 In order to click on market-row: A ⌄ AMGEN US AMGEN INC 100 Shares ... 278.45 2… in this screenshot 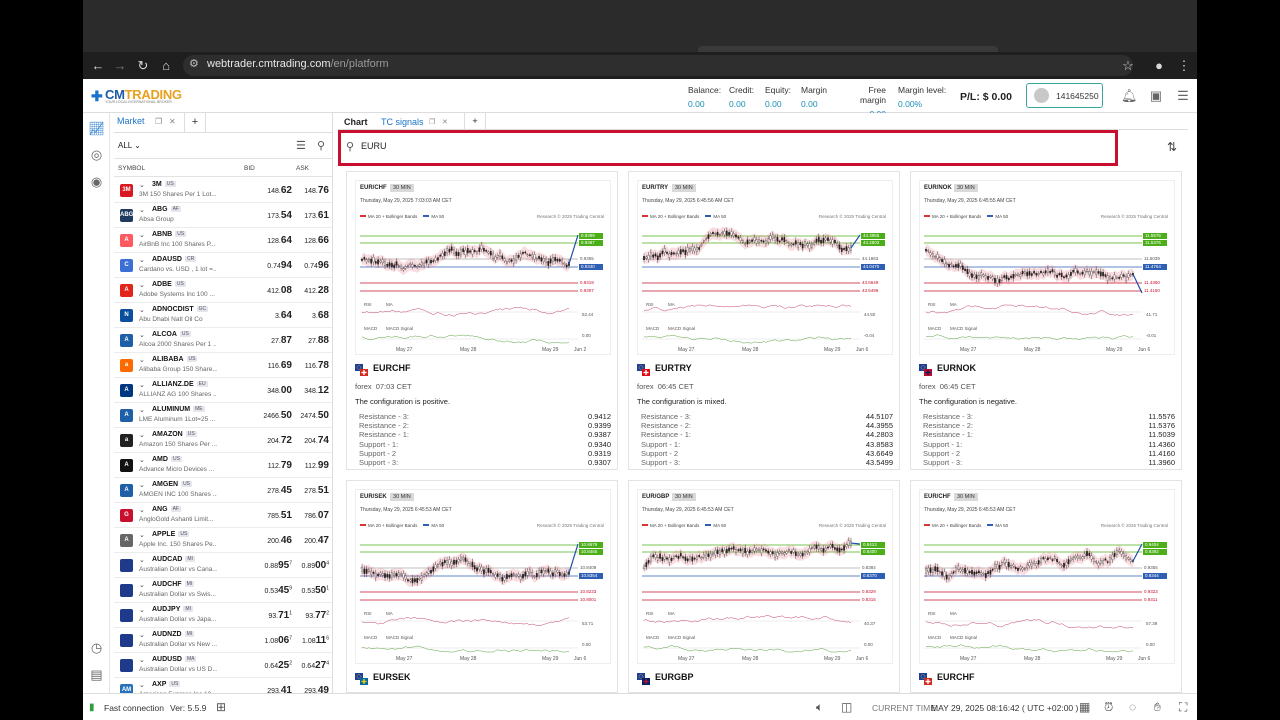, I will do `click(223, 490)`.